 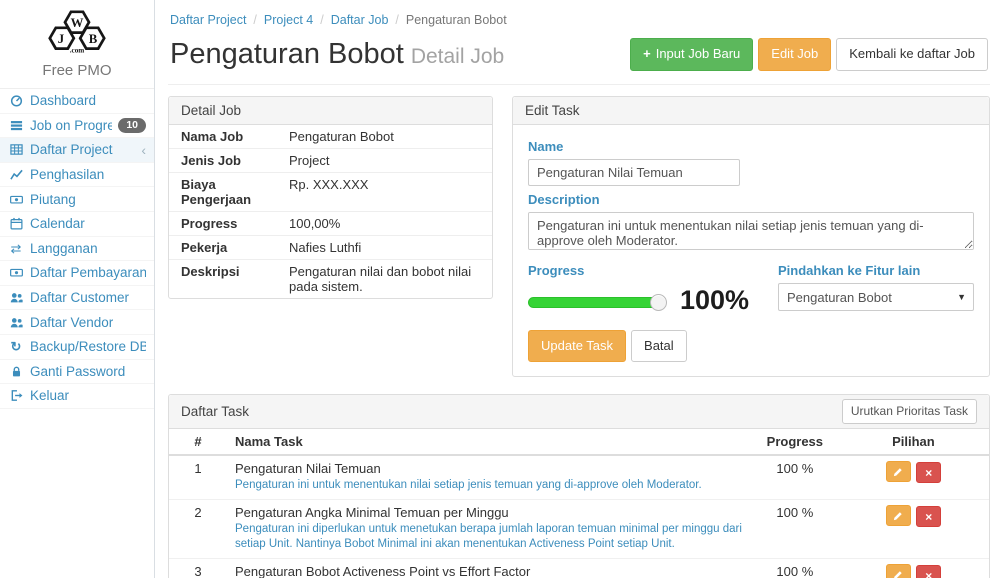 I want to click on dashboard-icon, so click(x=16, y=100).